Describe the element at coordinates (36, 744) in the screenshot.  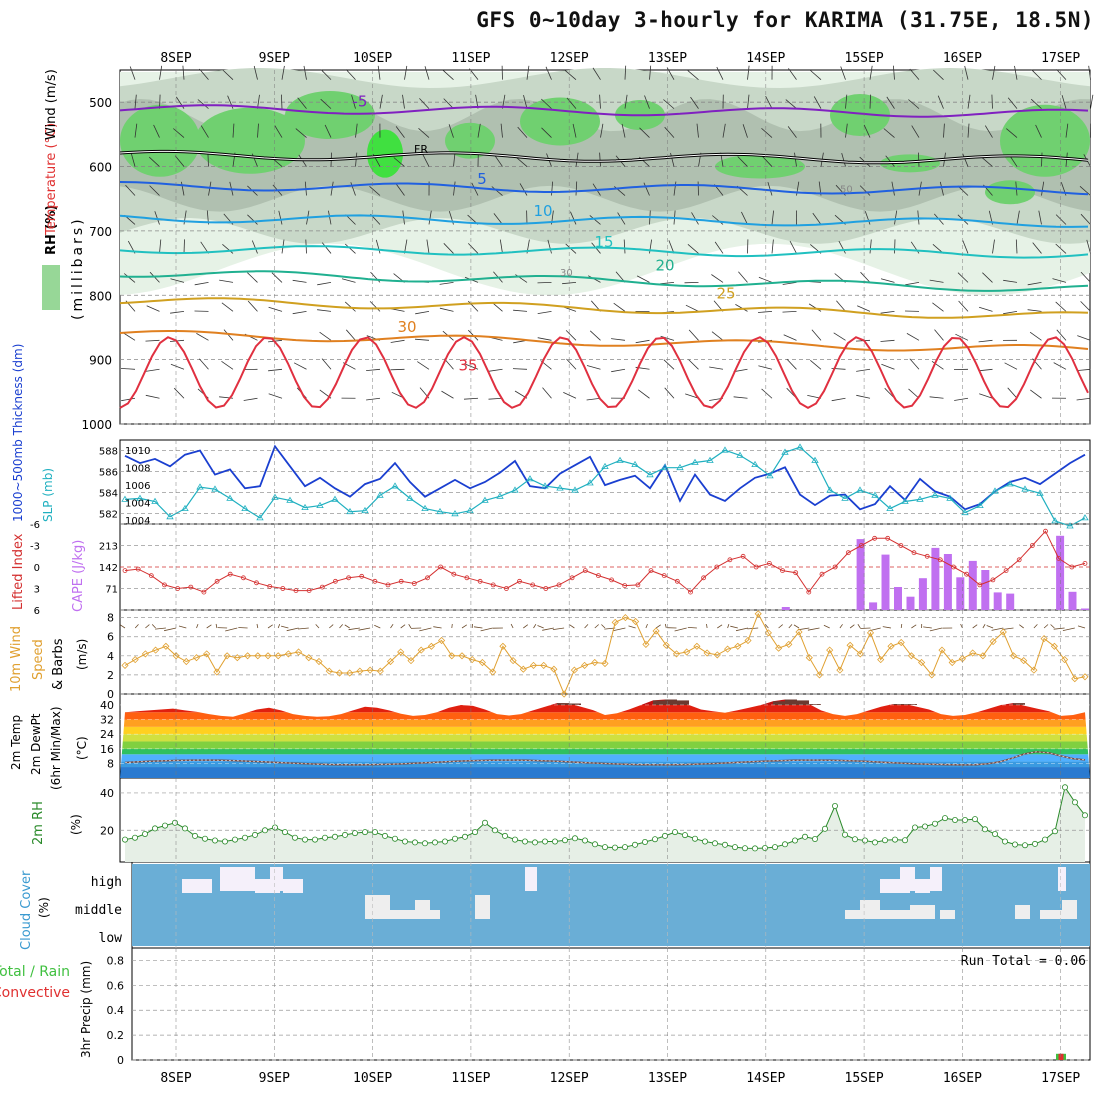
I see `y-axis-label-temp2m-1: 2m DewPt` at that location.